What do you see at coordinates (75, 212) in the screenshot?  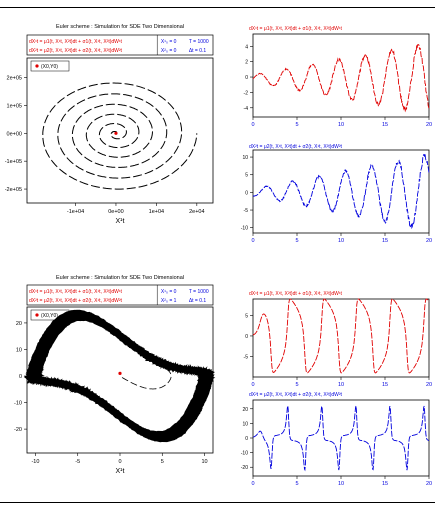 I see `x-tick-label: -1e+04` at bounding box center [75, 212].